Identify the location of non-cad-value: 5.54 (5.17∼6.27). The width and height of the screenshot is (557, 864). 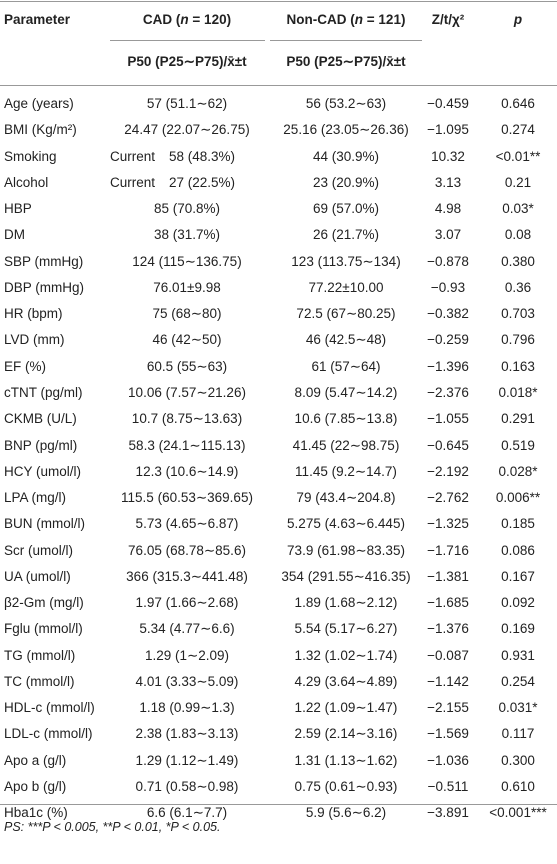
(346, 629).